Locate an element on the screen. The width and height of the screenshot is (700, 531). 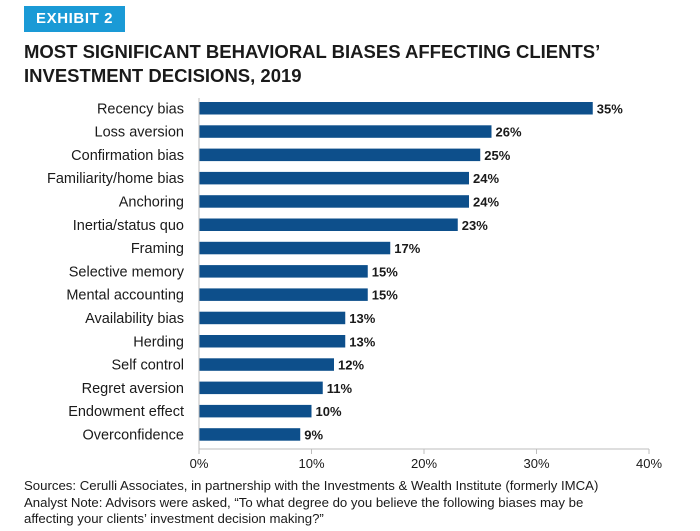
x-tick-label-30: 30% is located at coordinates (536, 463).